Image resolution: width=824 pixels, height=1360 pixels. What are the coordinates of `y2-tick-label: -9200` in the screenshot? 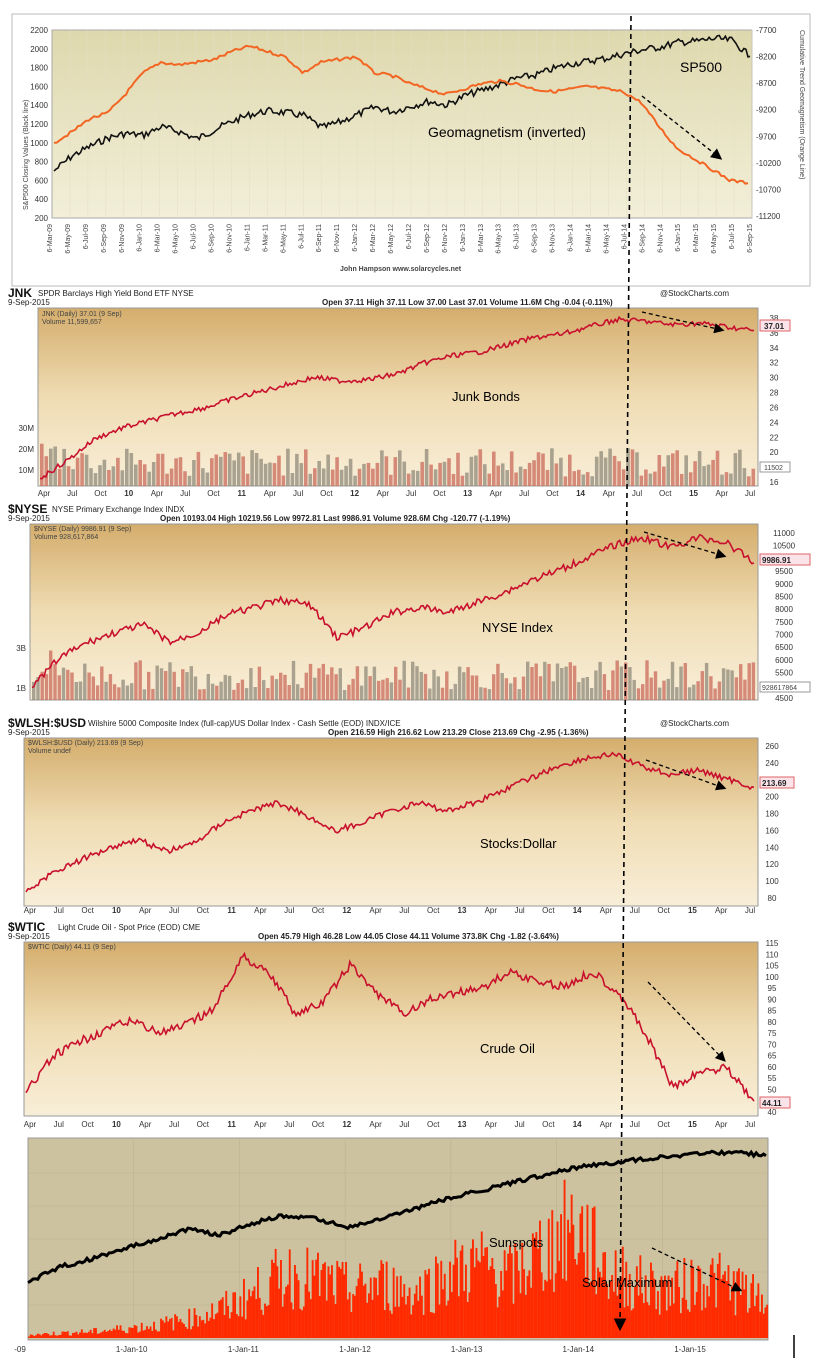 It's located at (766, 110).